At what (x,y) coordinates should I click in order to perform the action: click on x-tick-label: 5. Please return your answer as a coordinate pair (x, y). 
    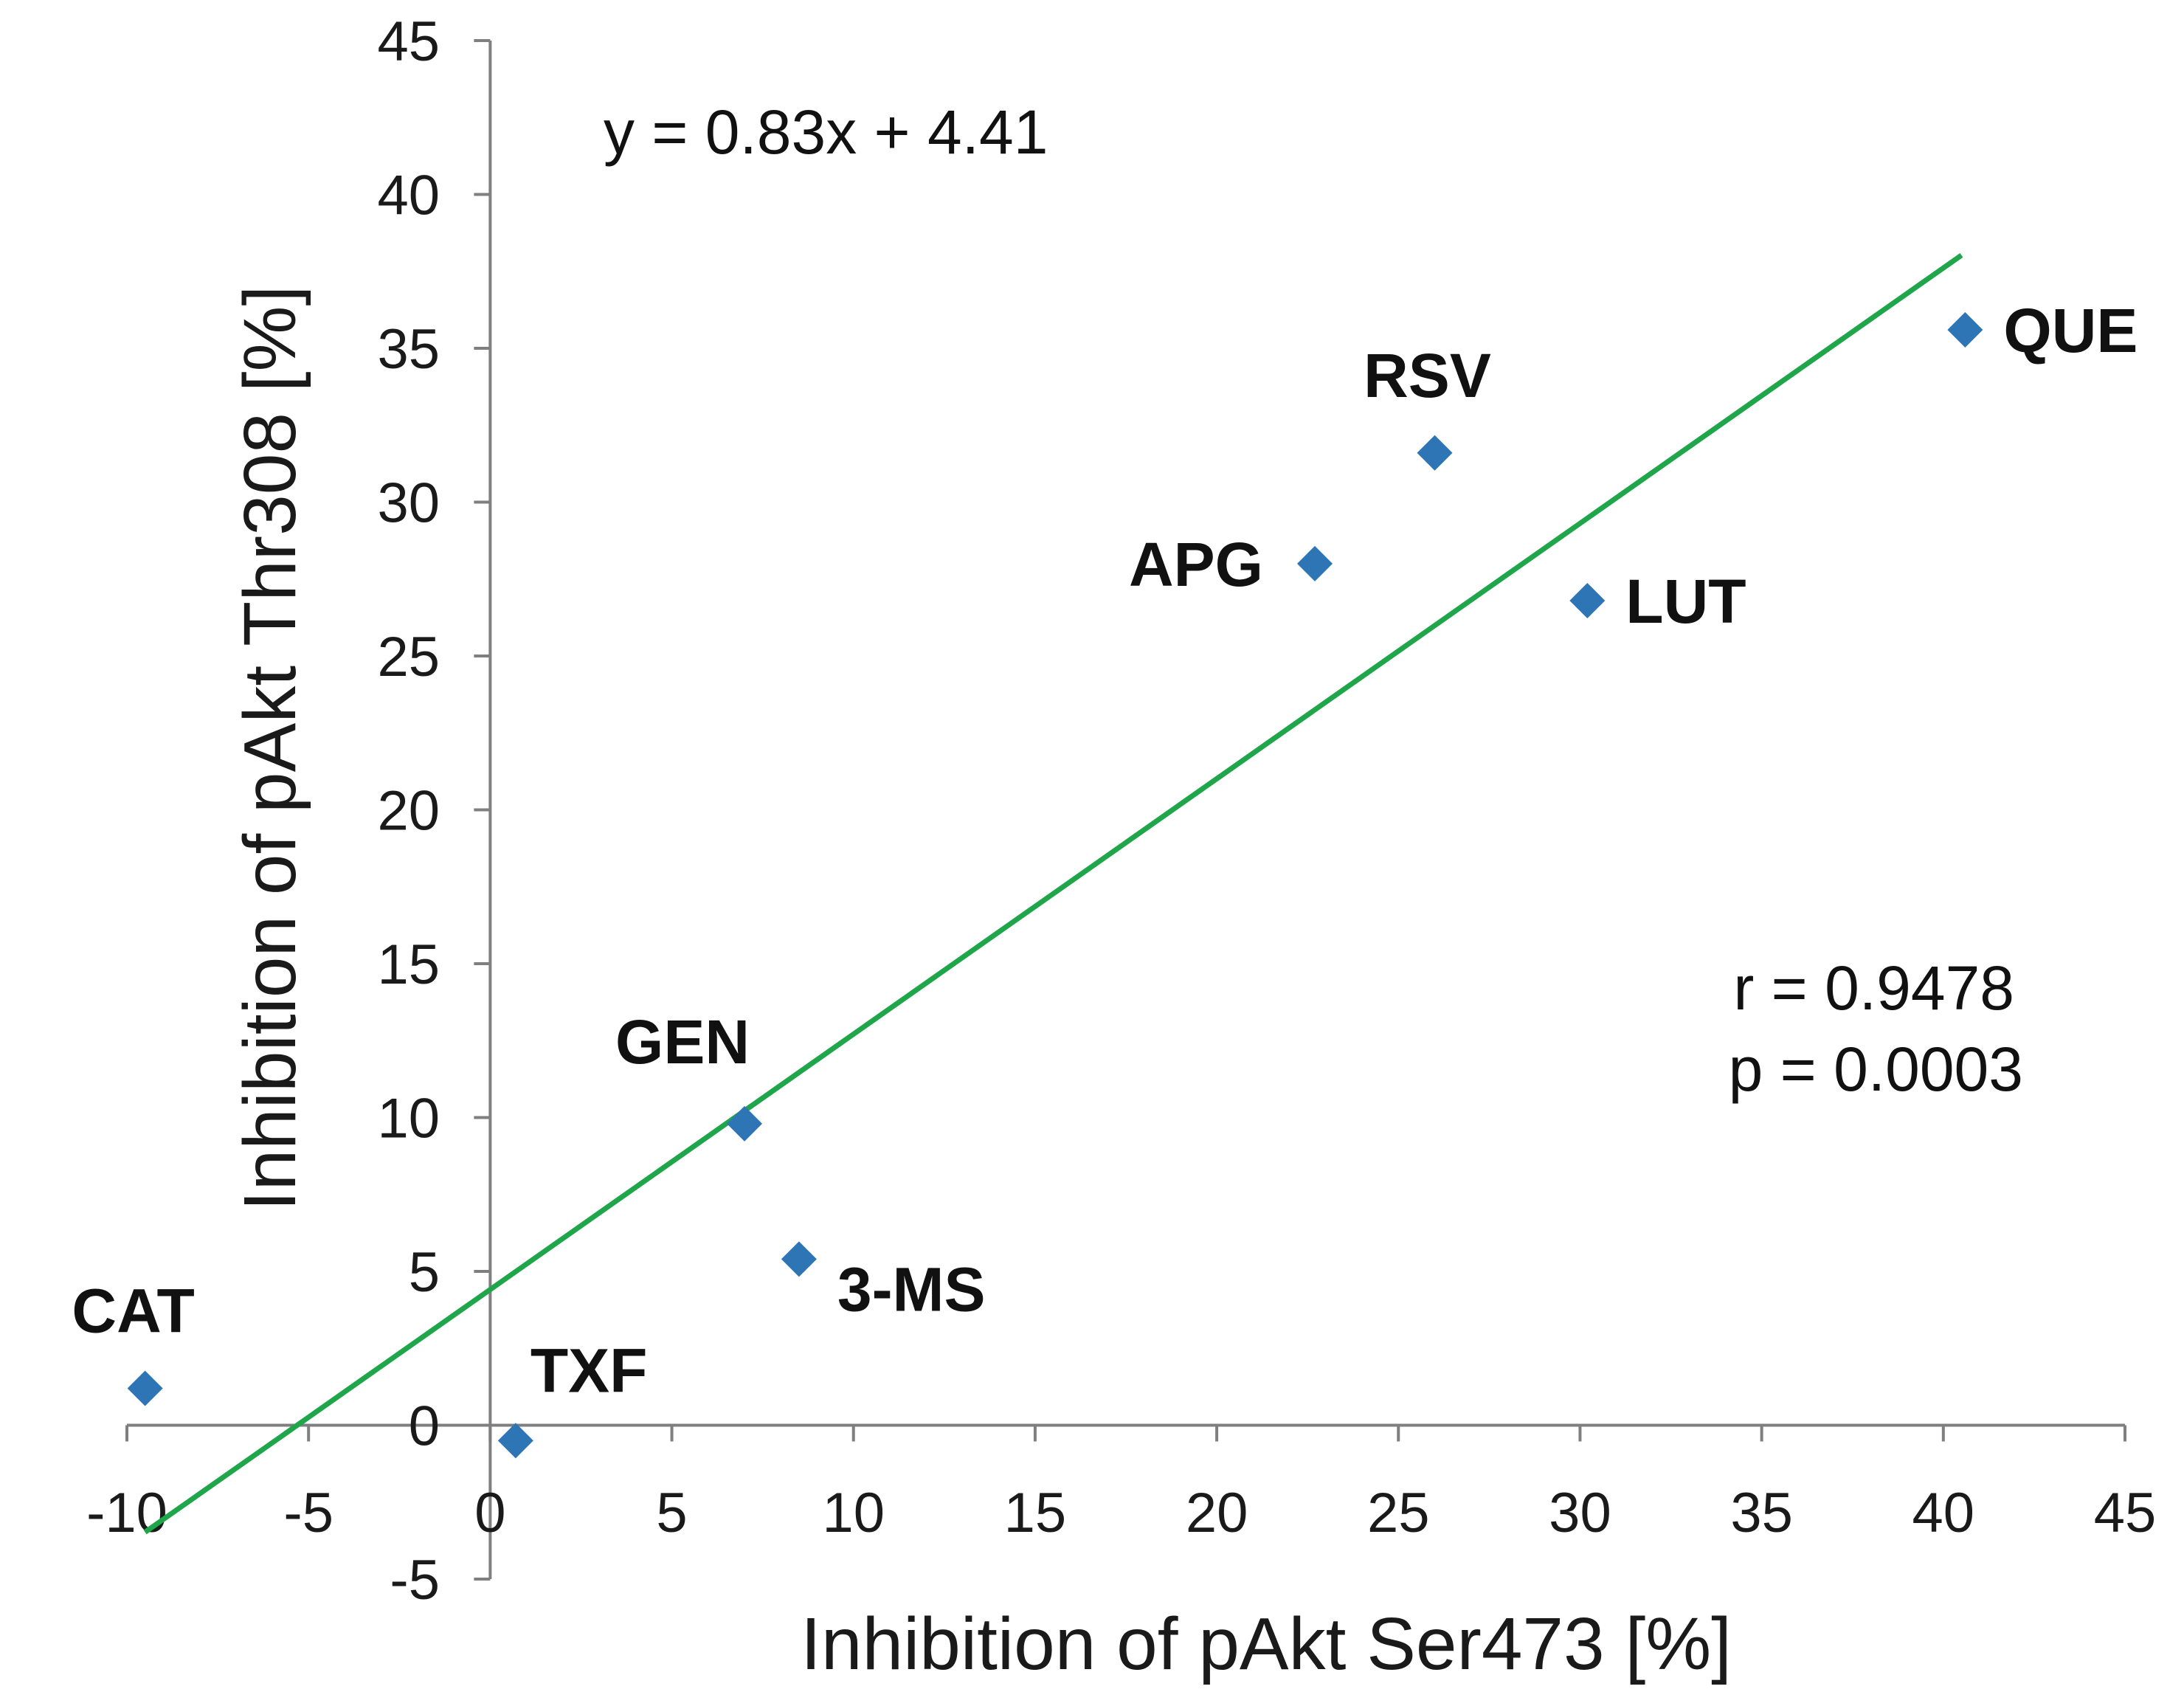
    Looking at the image, I should click on (671, 1513).